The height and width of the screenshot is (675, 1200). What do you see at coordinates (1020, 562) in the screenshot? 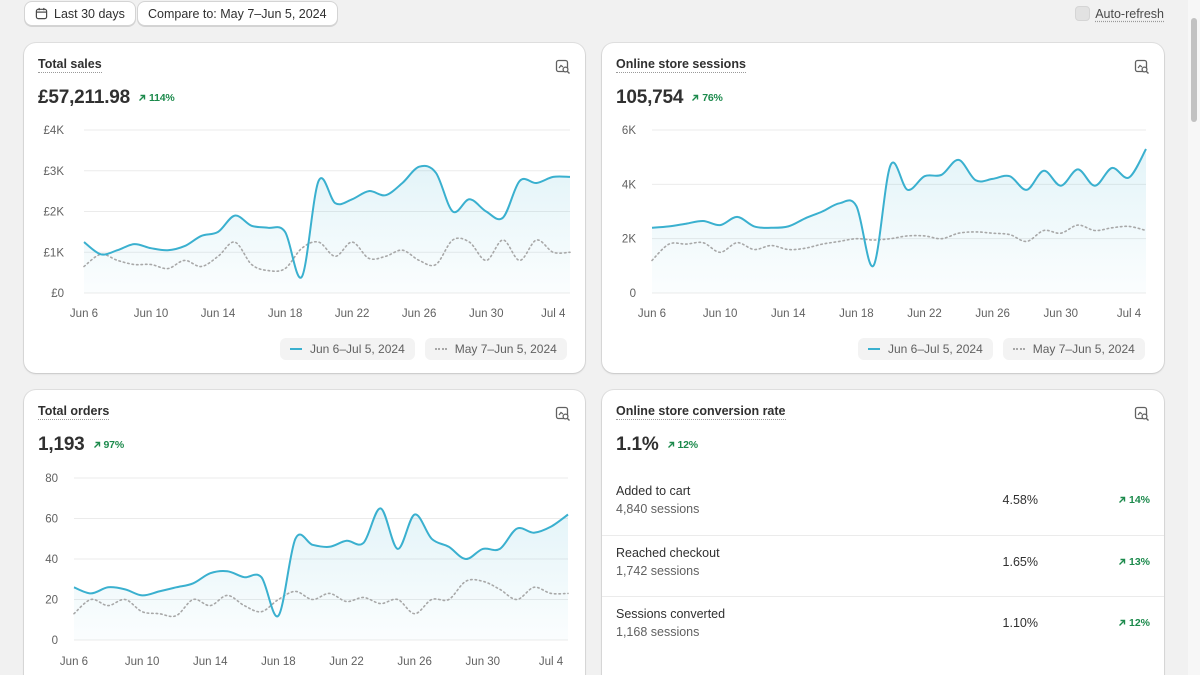
I see `funnel-rate: 1.65%` at bounding box center [1020, 562].